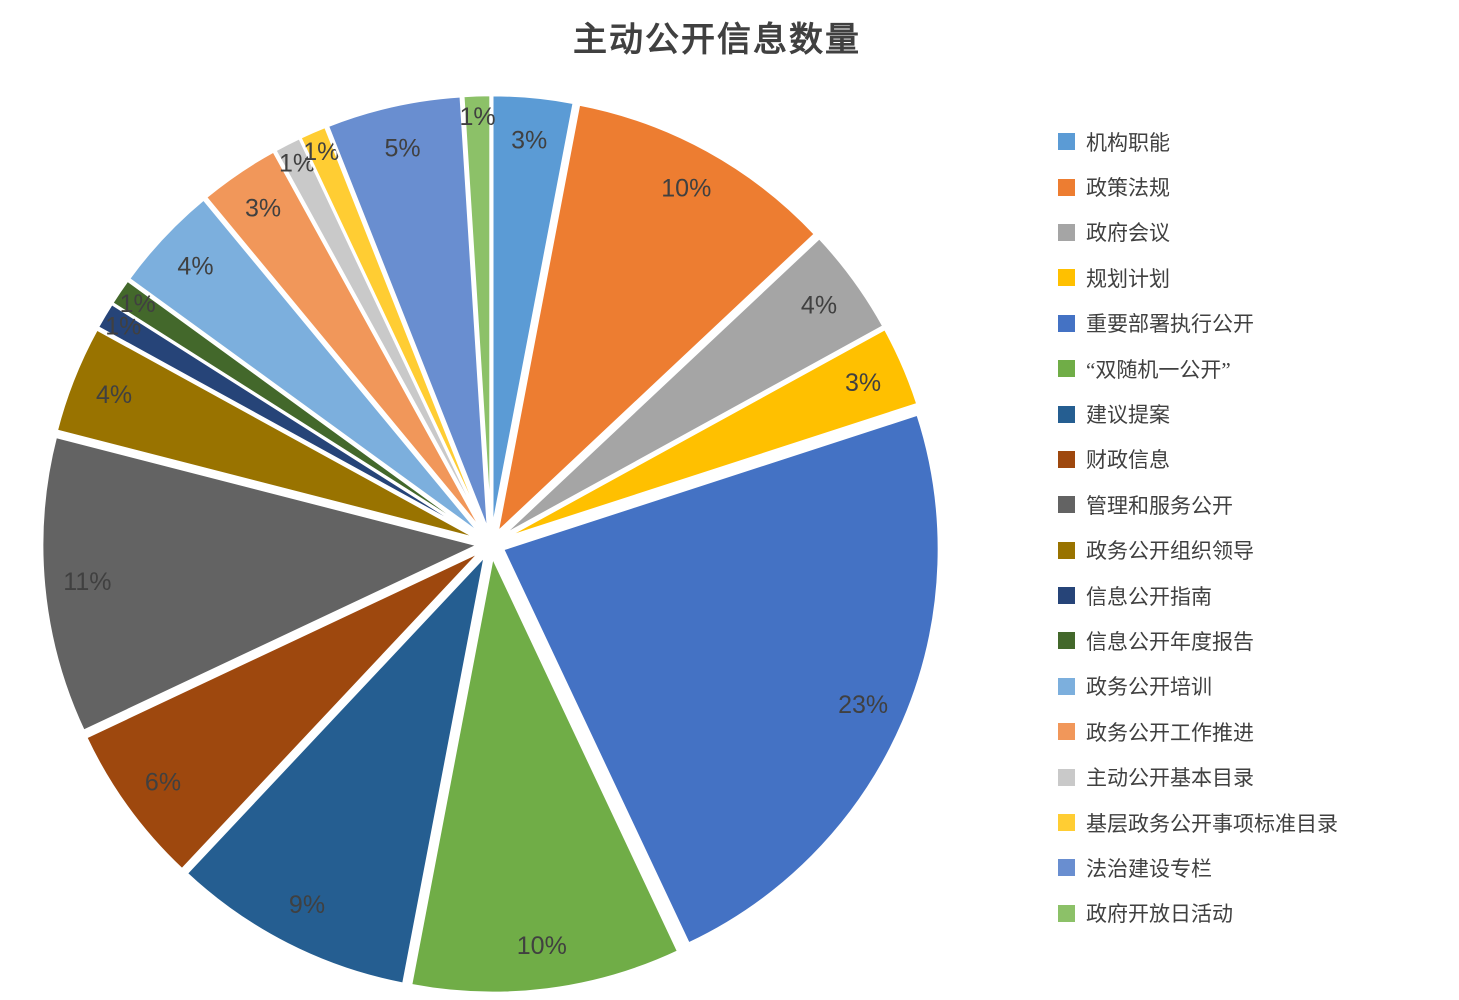  What do you see at coordinates (717, 40) in the screenshot?
I see `chart-title: 主动公开信息数量` at bounding box center [717, 40].